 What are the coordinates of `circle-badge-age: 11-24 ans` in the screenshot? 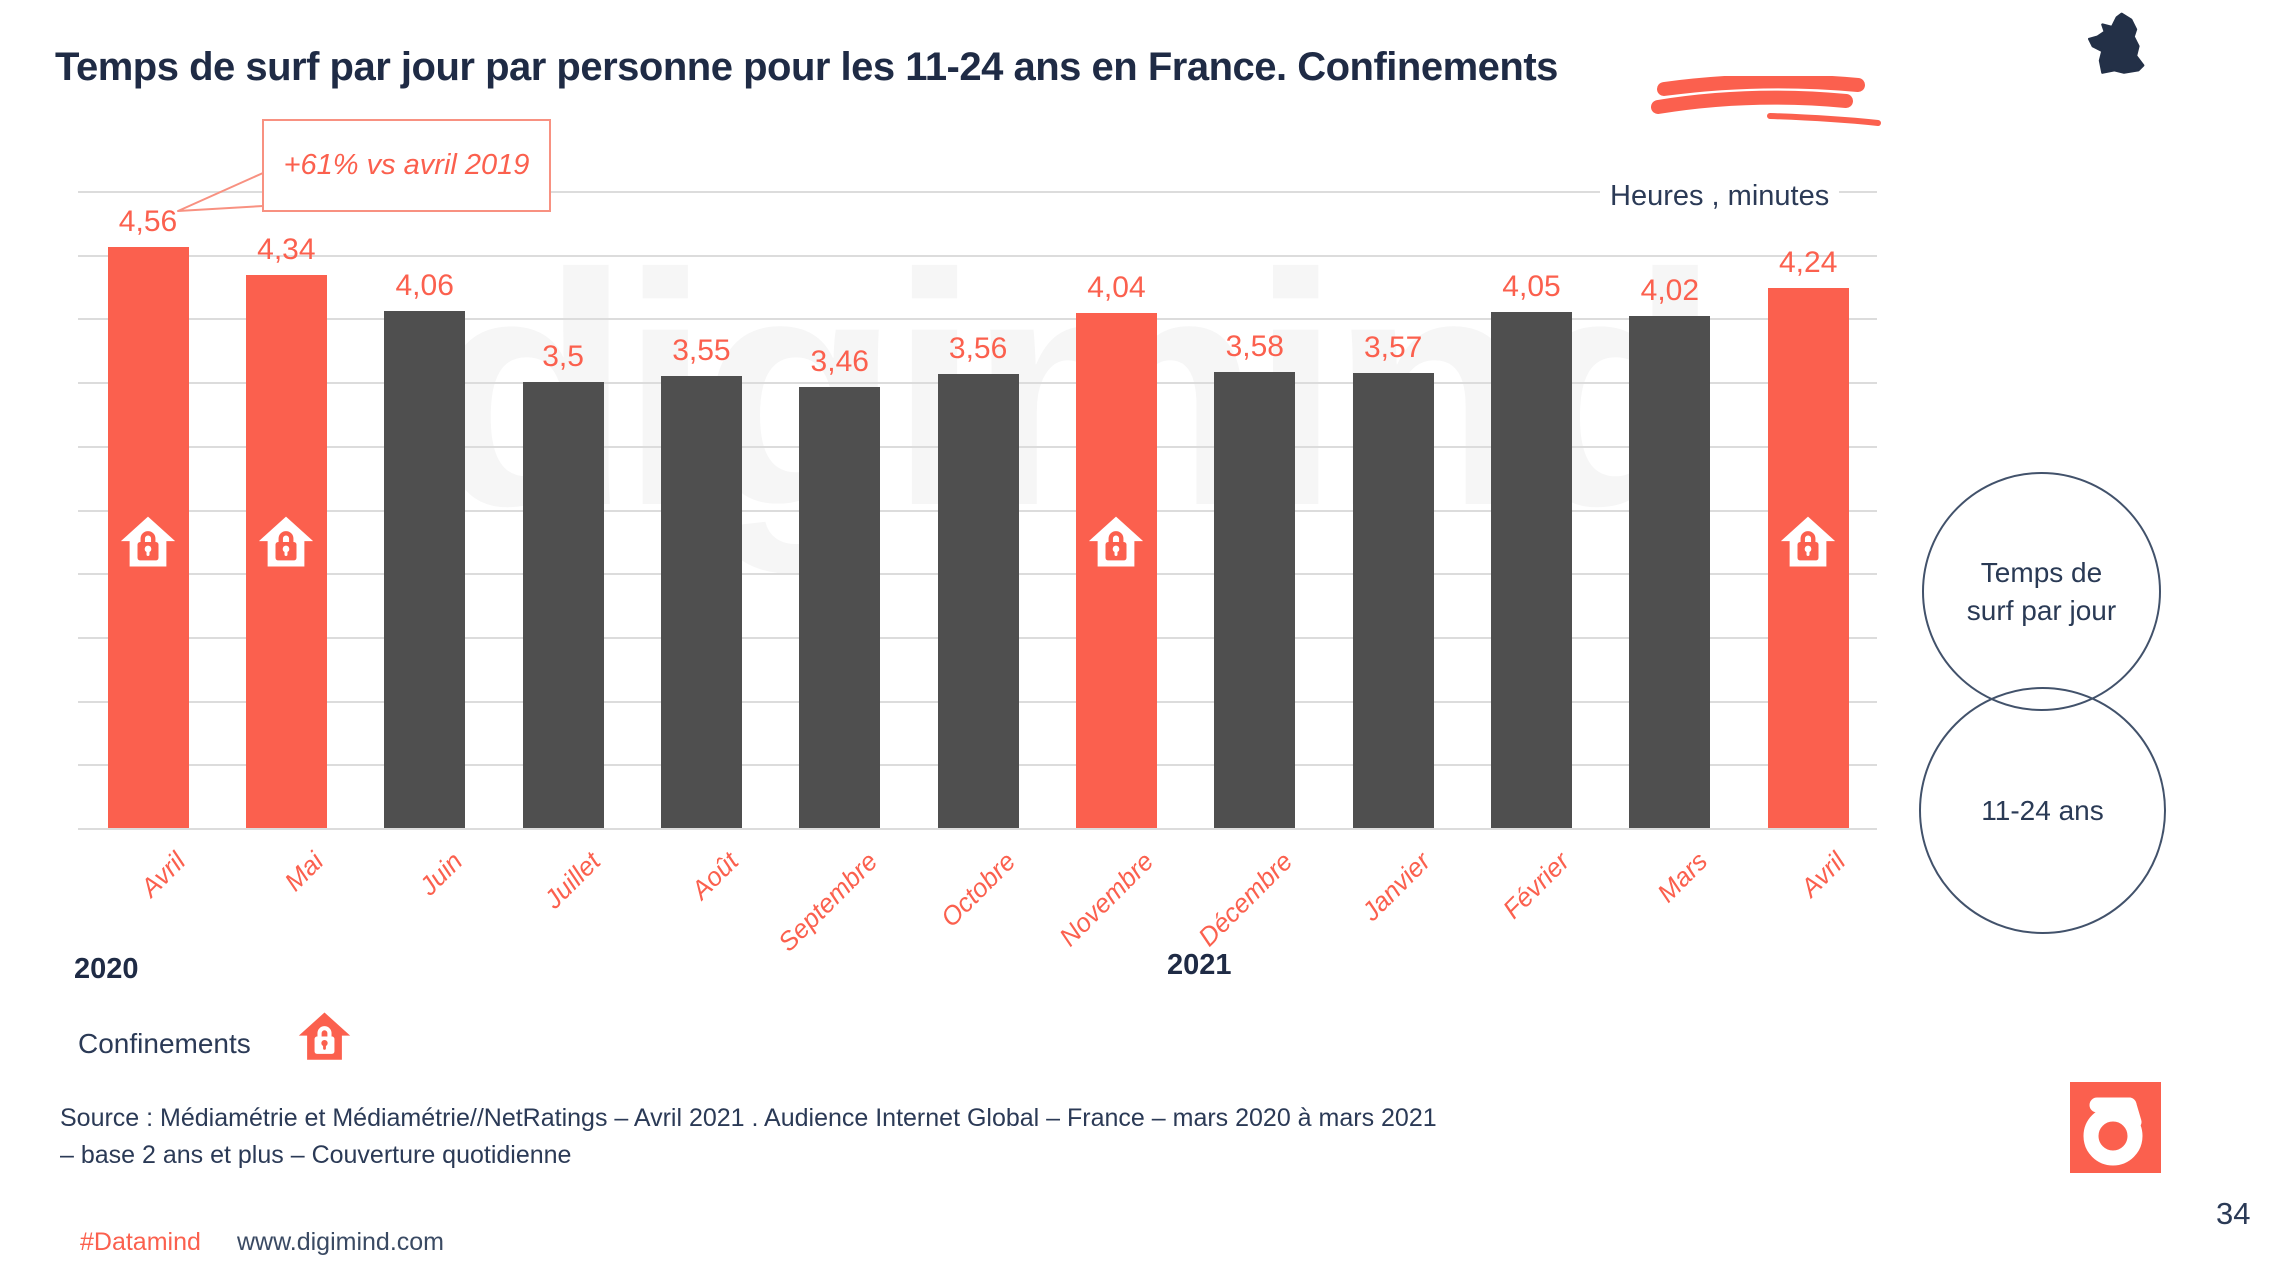 It's located at (2042, 810).